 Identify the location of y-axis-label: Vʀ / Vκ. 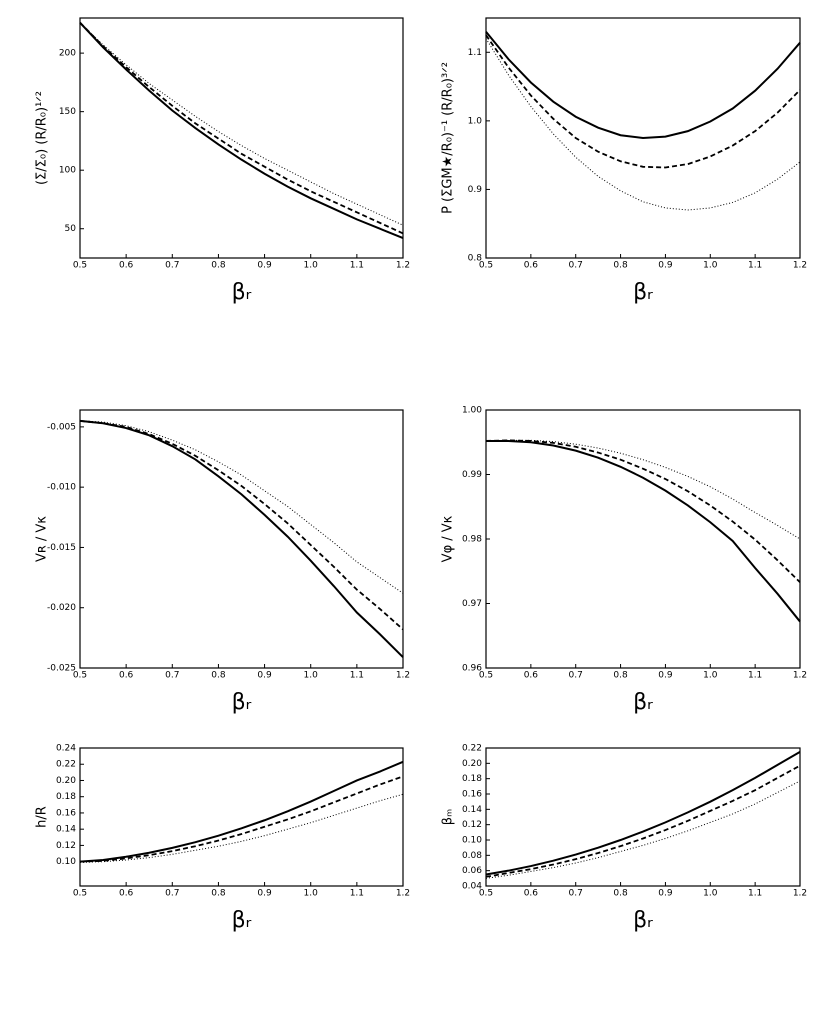
(42, 539).